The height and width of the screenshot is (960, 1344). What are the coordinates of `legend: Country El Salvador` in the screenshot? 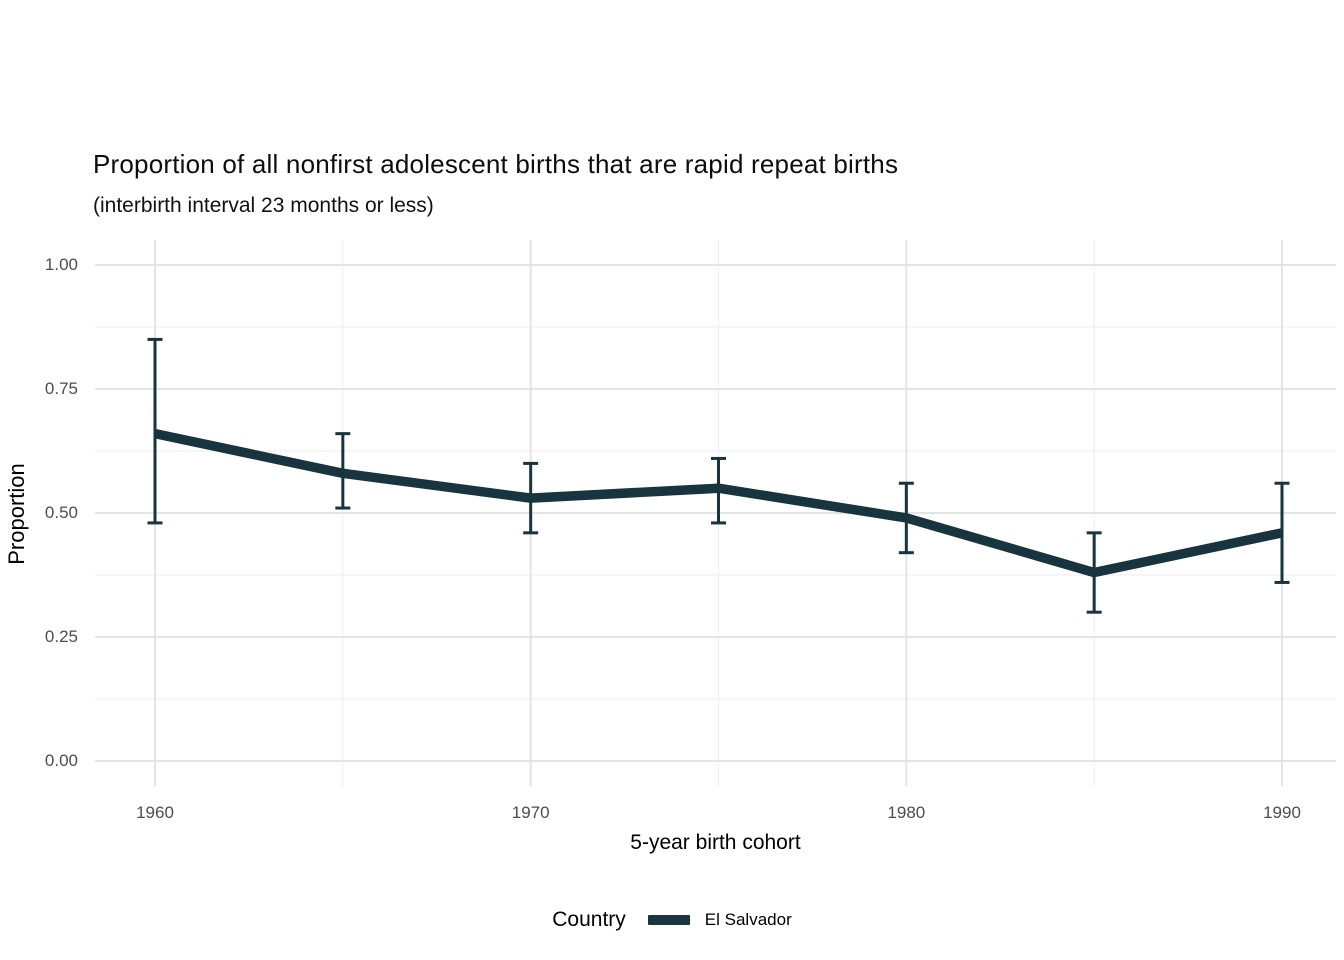 It's located at (672, 920).